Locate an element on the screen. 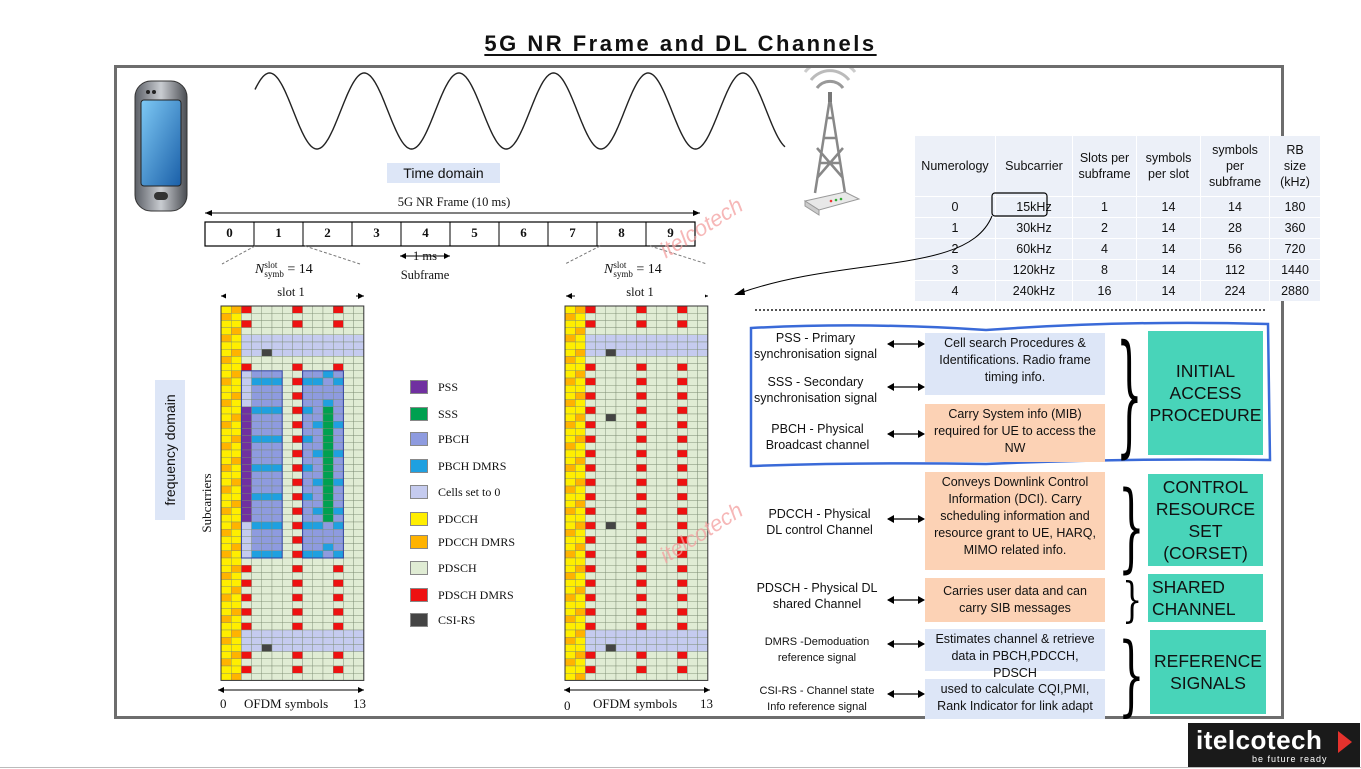 Image resolution: width=1361 pixels, height=769 pixels. frequency-domain-label: frequency domain is located at coordinates (170, 450).